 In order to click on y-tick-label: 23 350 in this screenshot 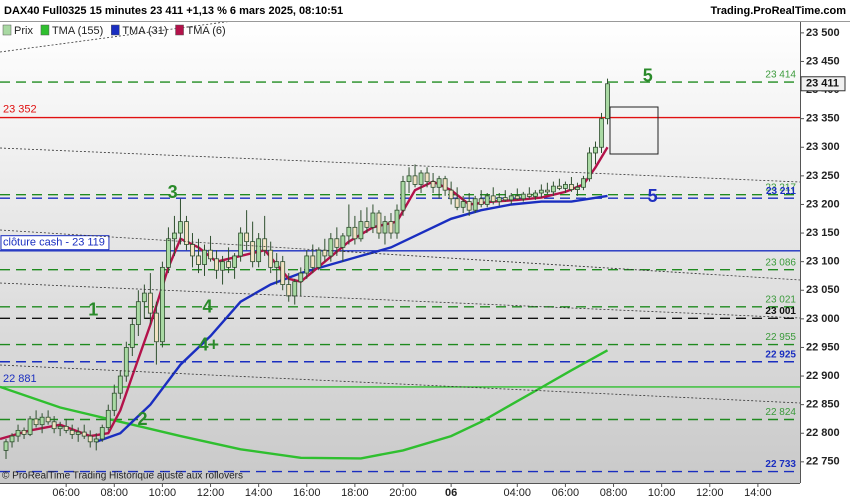, I will do `click(823, 119)`.